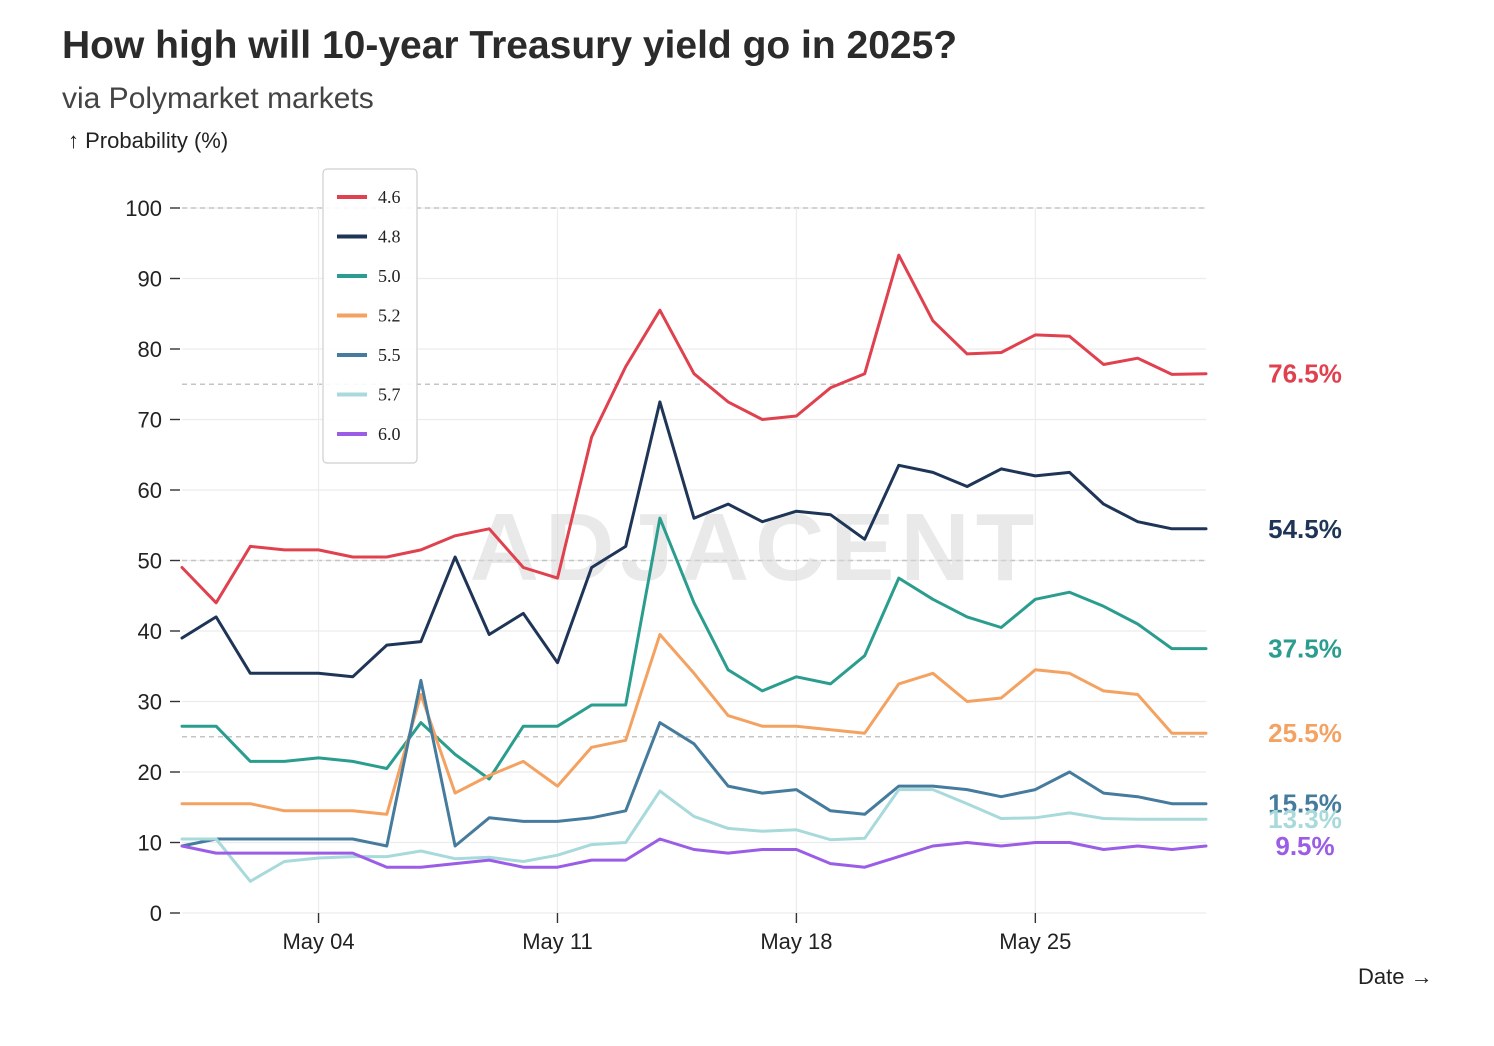 Image resolution: width=1494 pixels, height=1046 pixels. What do you see at coordinates (389, 316) in the screenshot?
I see `legend-label: 5.2` at bounding box center [389, 316].